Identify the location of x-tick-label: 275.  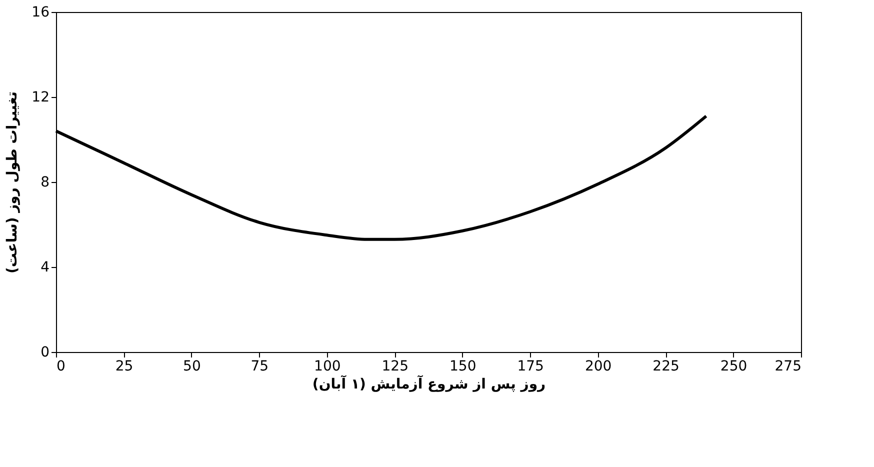
(788, 366).